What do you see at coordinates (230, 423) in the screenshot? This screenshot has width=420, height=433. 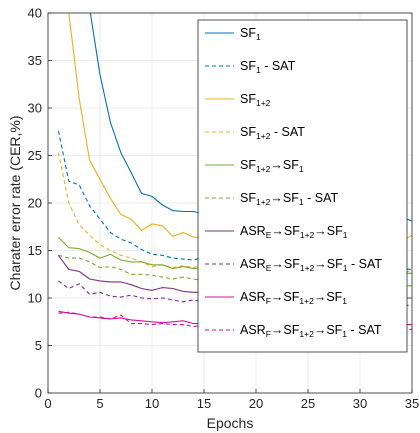 I see `x-axis-title: Epochs` at bounding box center [230, 423].